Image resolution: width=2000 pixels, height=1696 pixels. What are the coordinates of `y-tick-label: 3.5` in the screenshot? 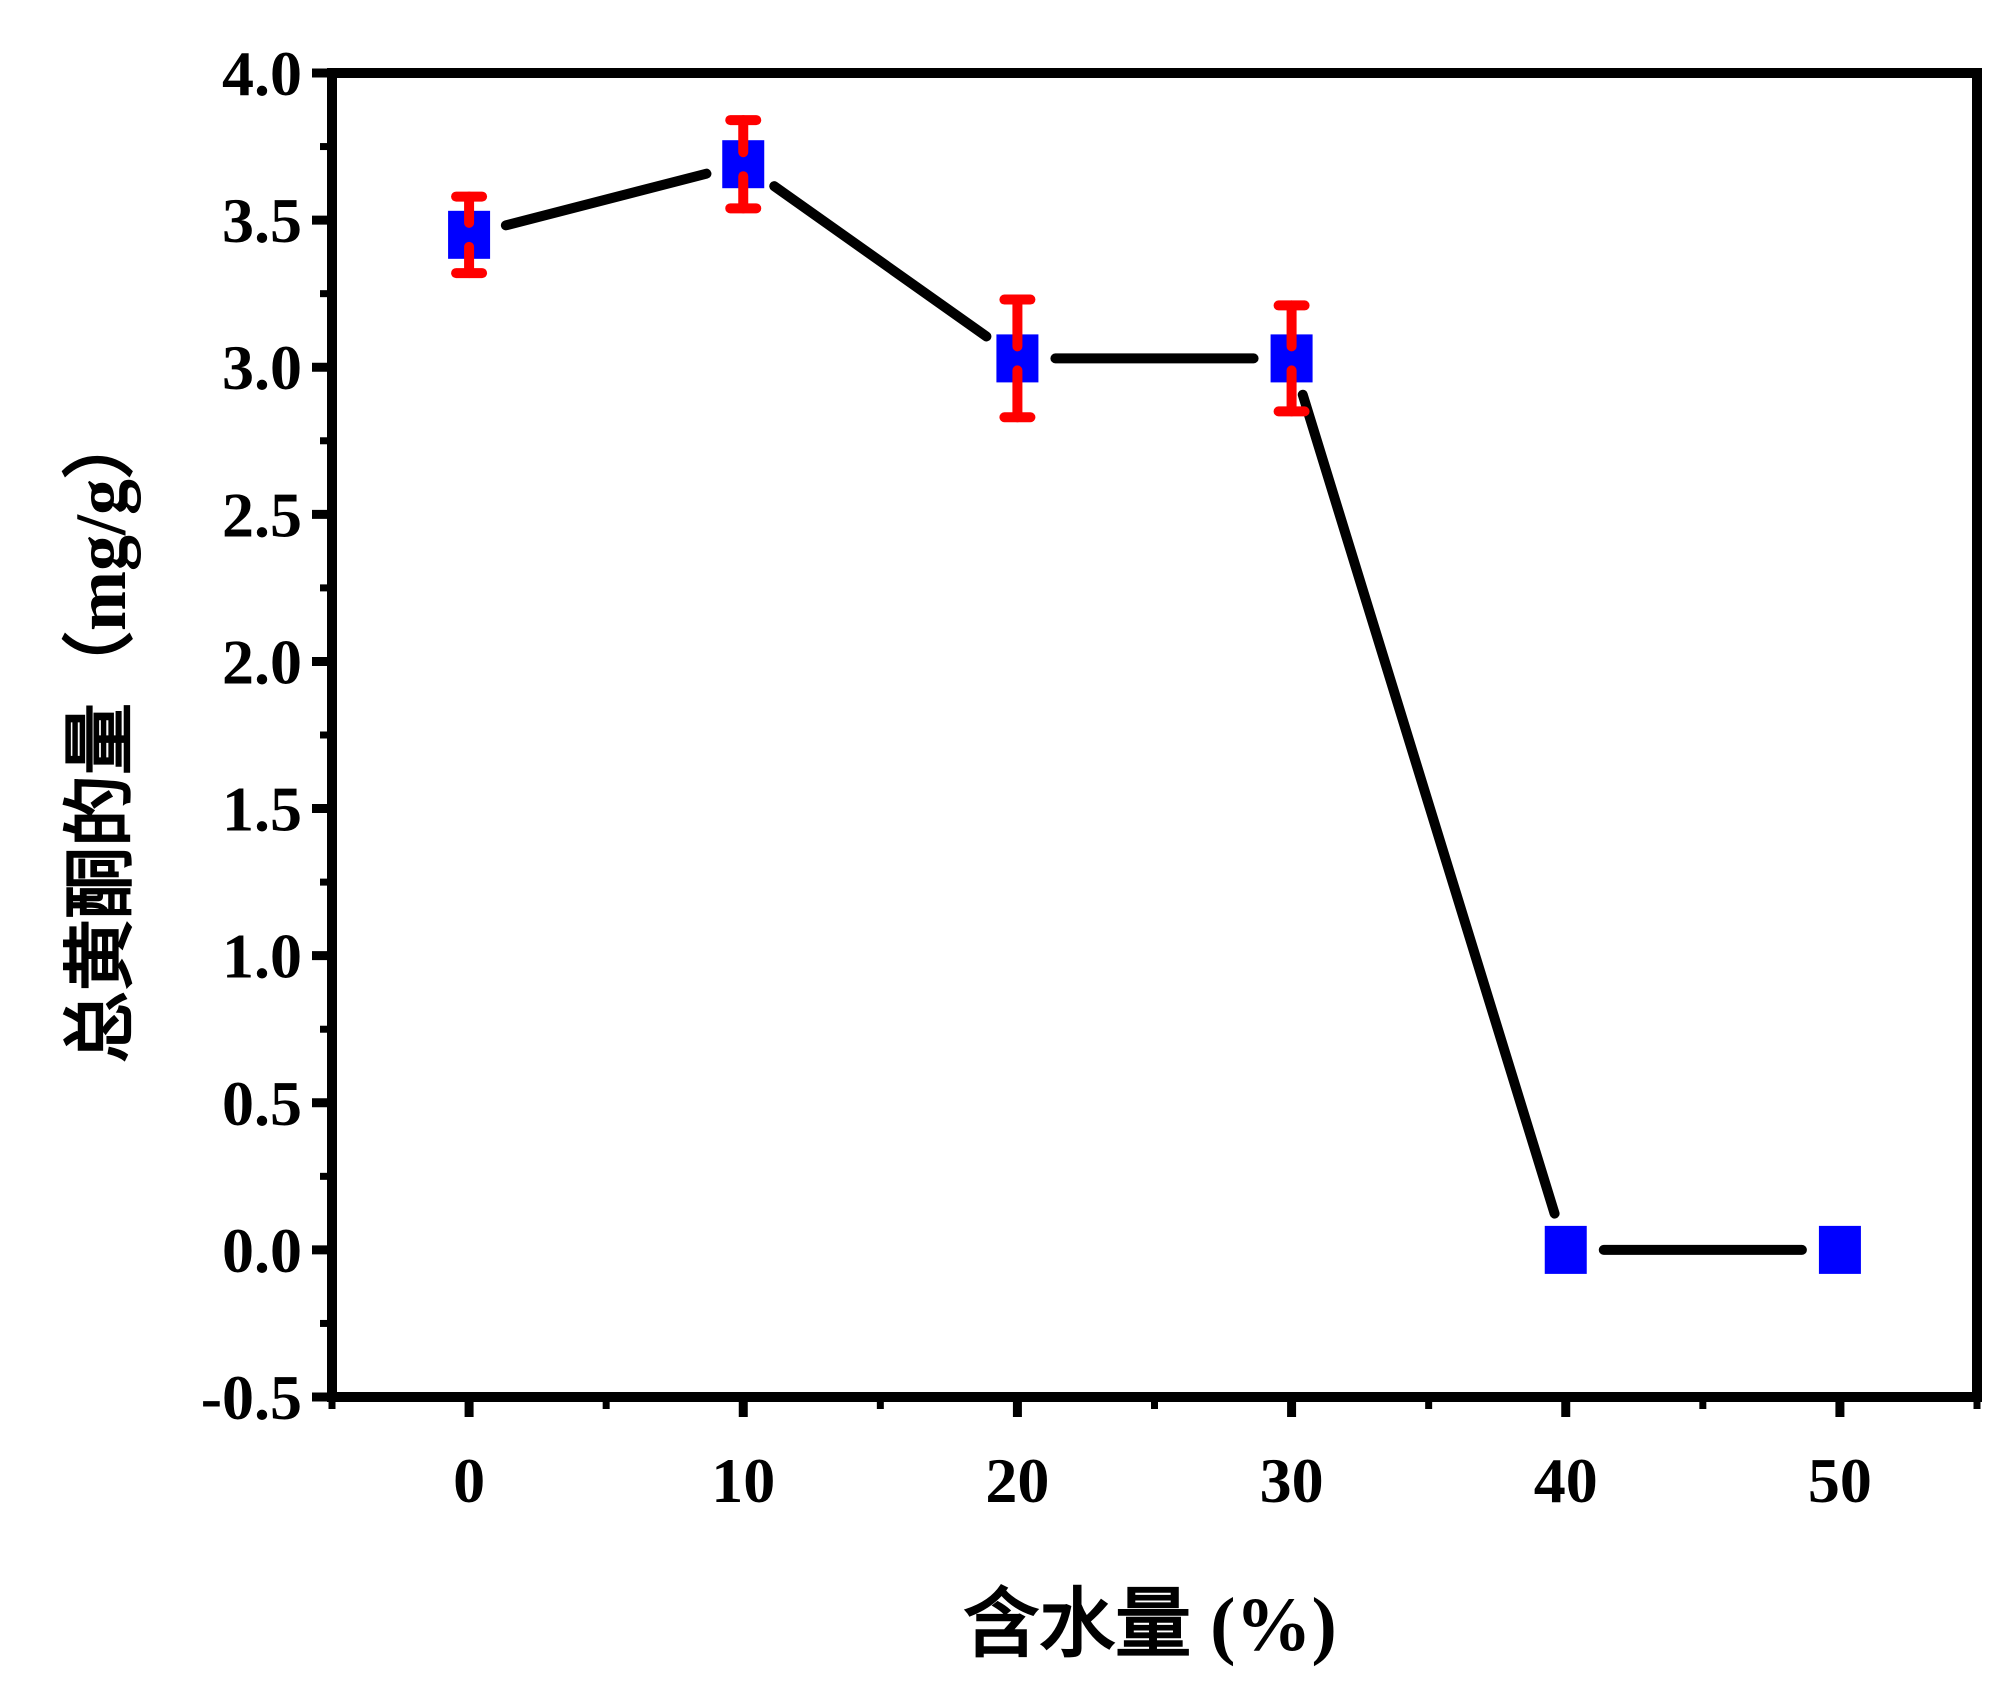 It's located at (262, 220).